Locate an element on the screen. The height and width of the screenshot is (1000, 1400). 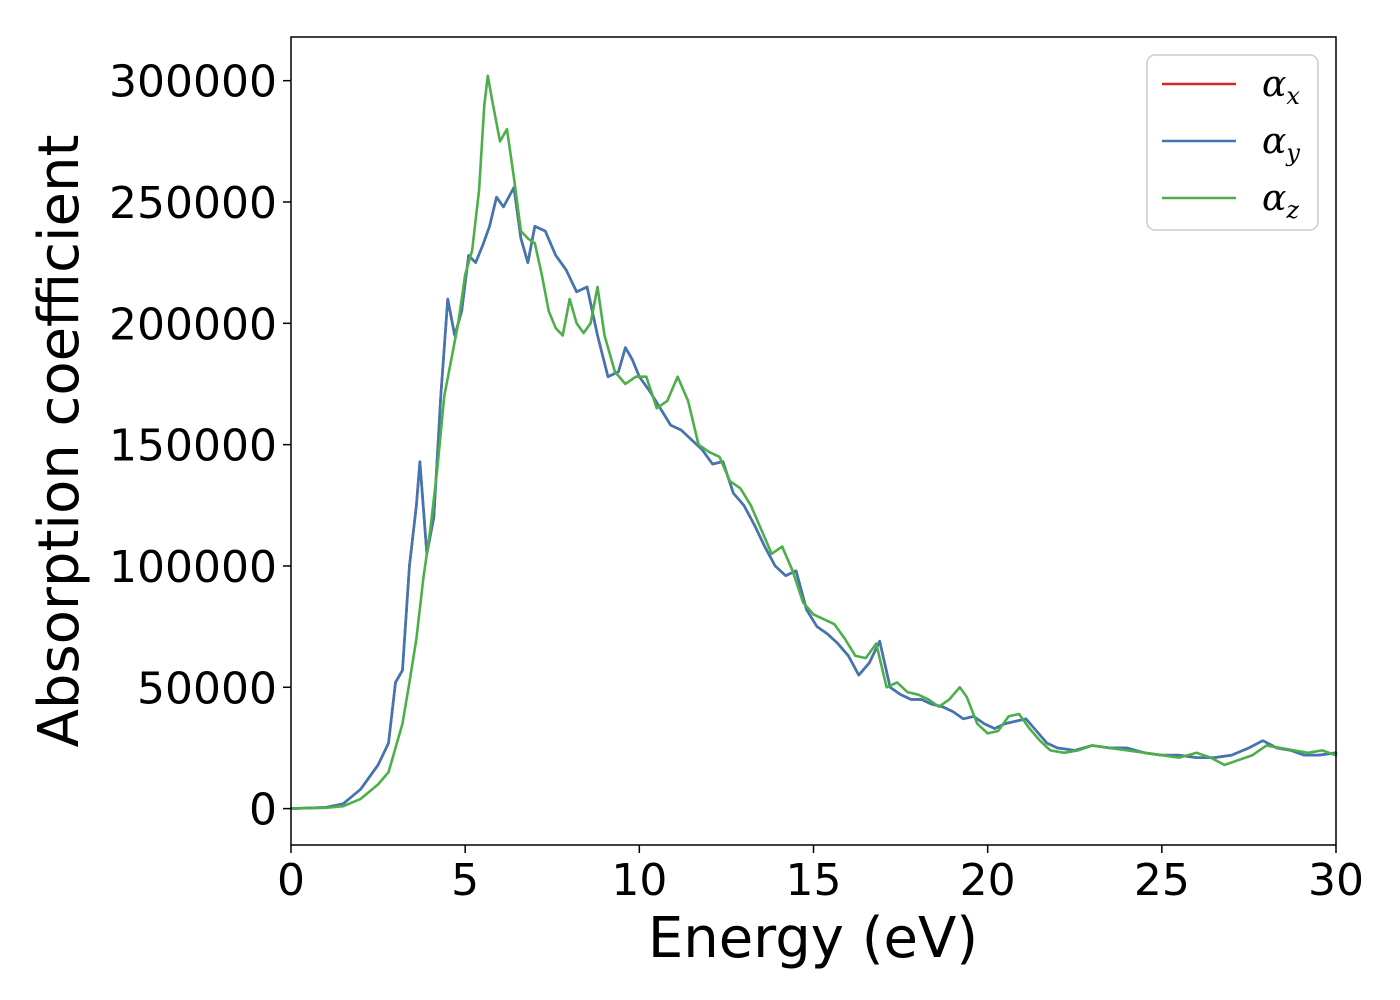
x-tick-label: 5 is located at coordinates (465, 880).